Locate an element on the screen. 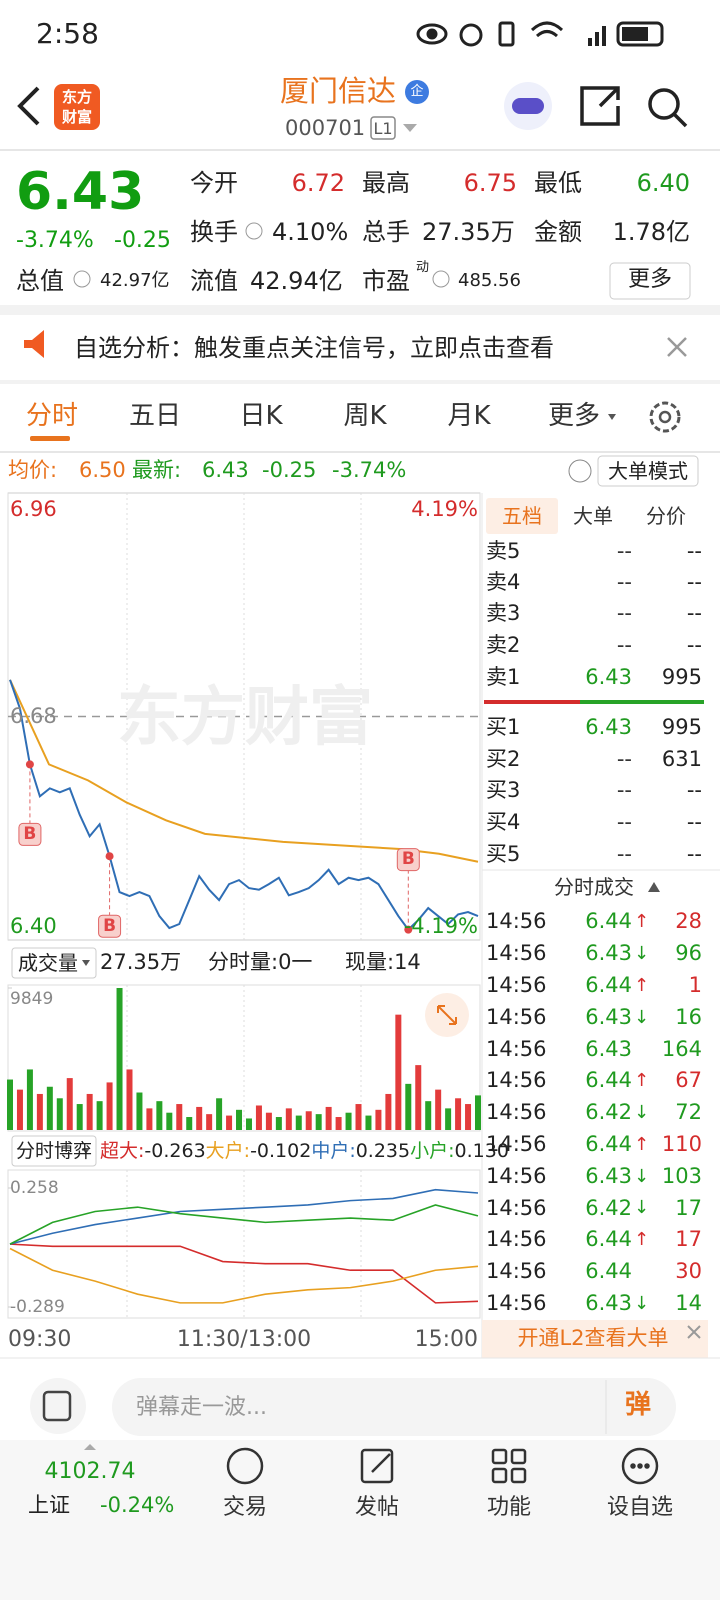  help-mark: 大单模式 is located at coordinates (648, 471).